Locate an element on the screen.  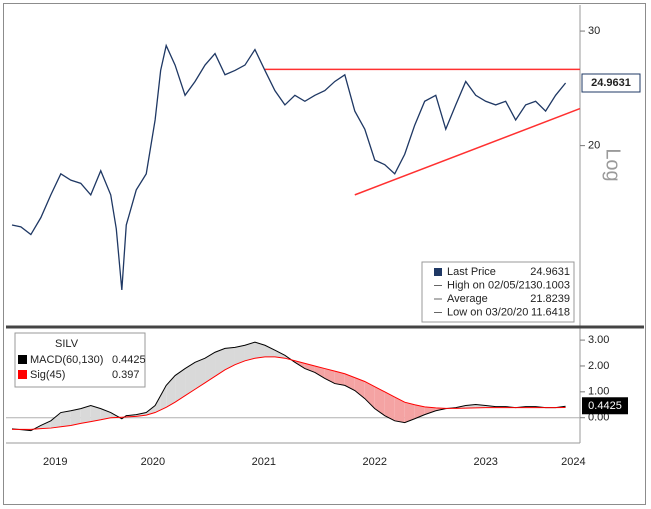
macd-tag is located at coordinates (605, 406).